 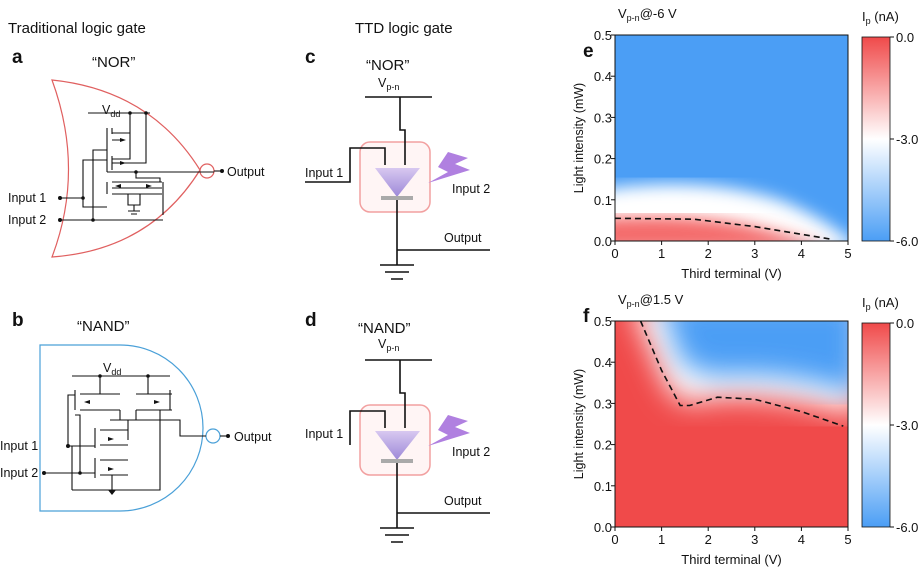 What do you see at coordinates (77, 28) in the screenshot?
I see `header-traditional: Traditional logic gate` at bounding box center [77, 28].